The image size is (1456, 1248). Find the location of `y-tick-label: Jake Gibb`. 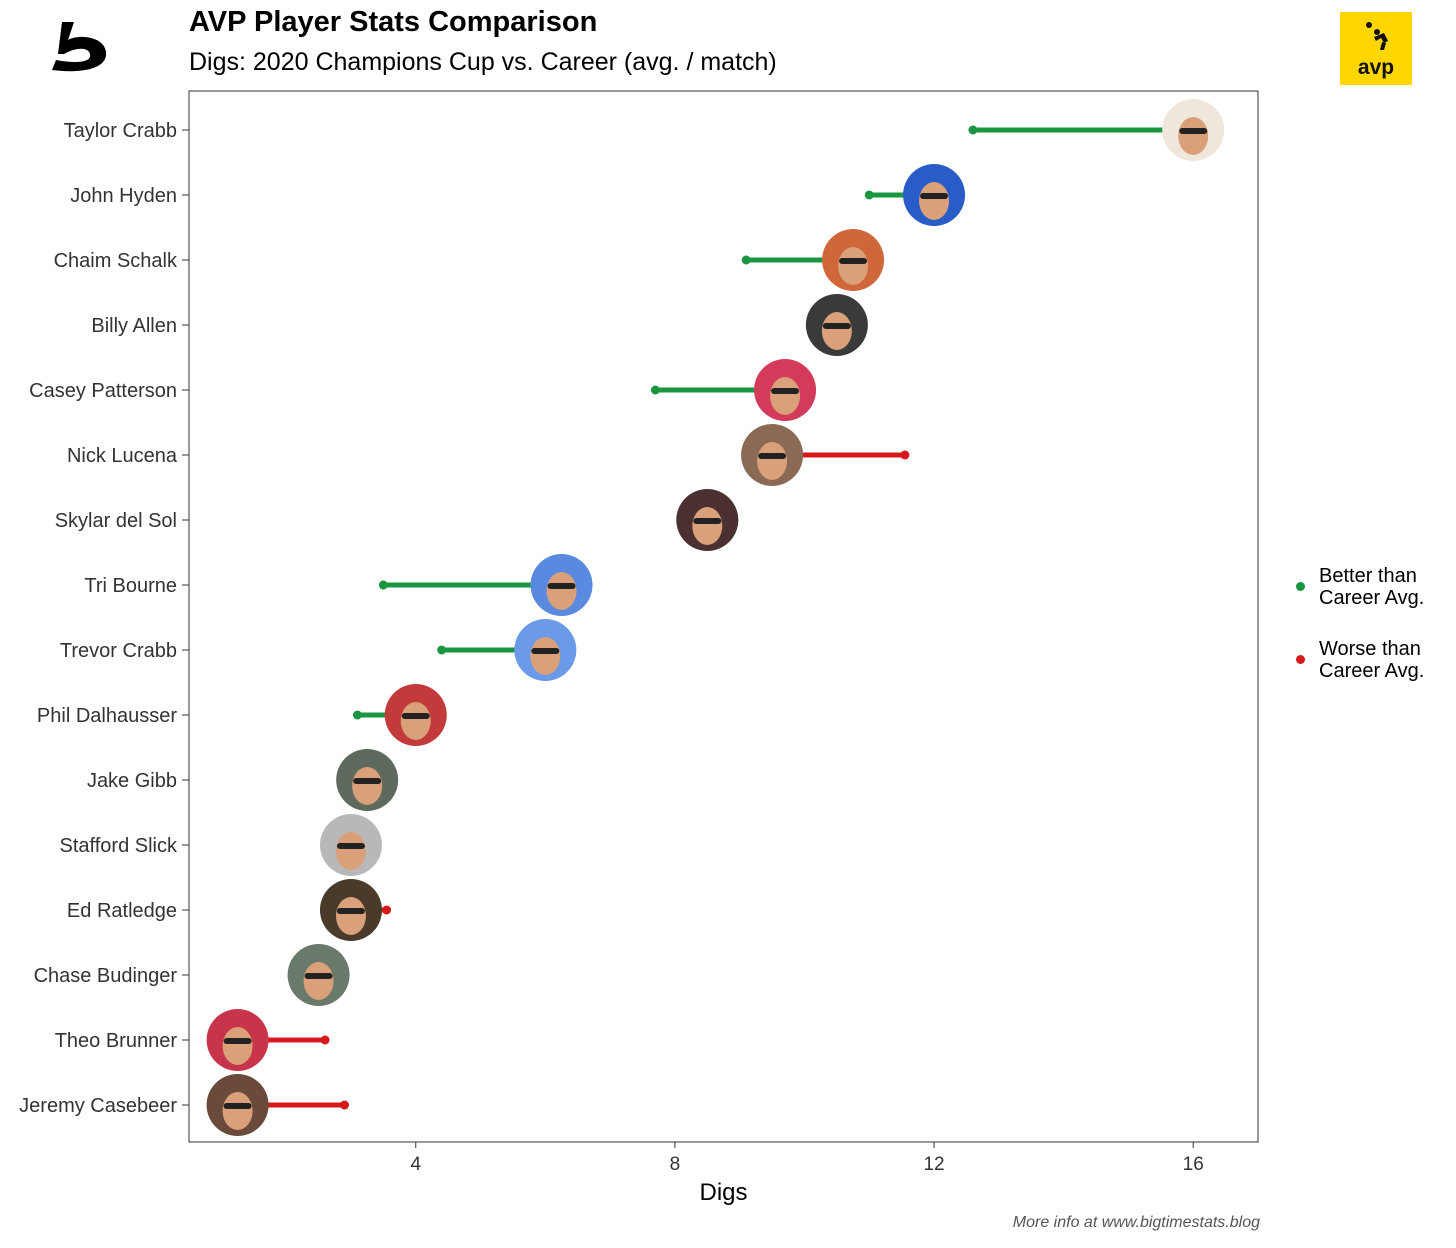

y-tick-label: Jake Gibb is located at coordinates (132, 781).